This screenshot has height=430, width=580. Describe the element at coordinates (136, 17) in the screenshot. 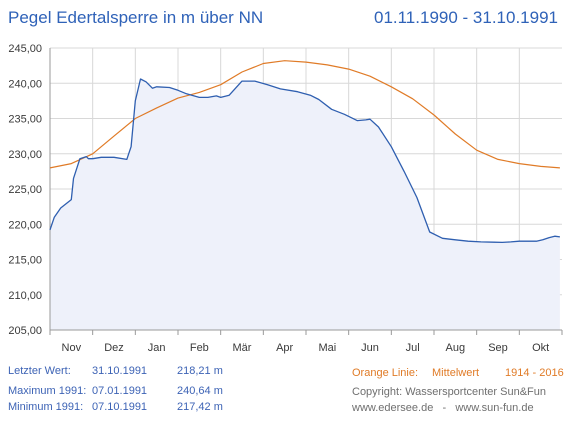

I see `chart-title: Pegel Edertalsperre in m über NN` at that location.